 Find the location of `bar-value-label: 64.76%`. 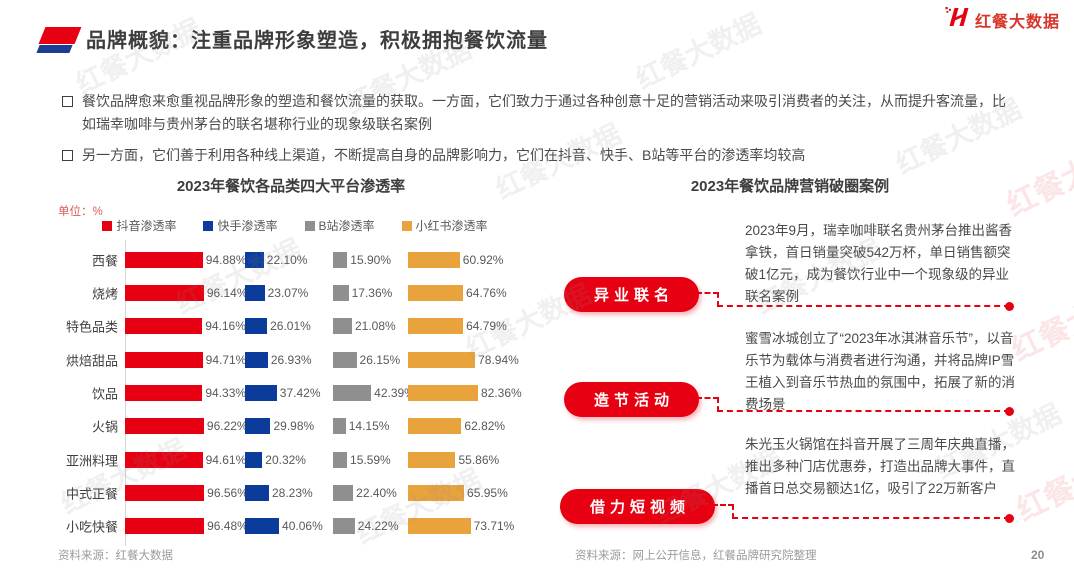

bar-value-label: 64.76% is located at coordinates (486, 292).